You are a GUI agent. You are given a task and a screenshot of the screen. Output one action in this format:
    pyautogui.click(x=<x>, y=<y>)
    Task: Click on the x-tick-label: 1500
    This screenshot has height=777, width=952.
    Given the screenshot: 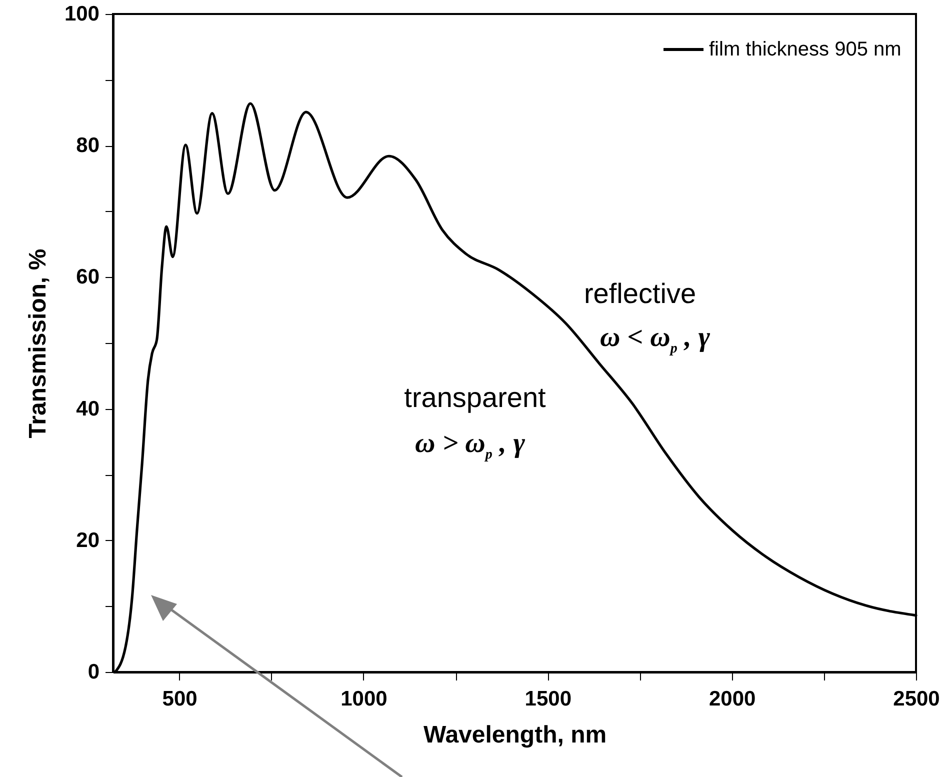 What is the action you would take?
    pyautogui.click(x=548, y=699)
    